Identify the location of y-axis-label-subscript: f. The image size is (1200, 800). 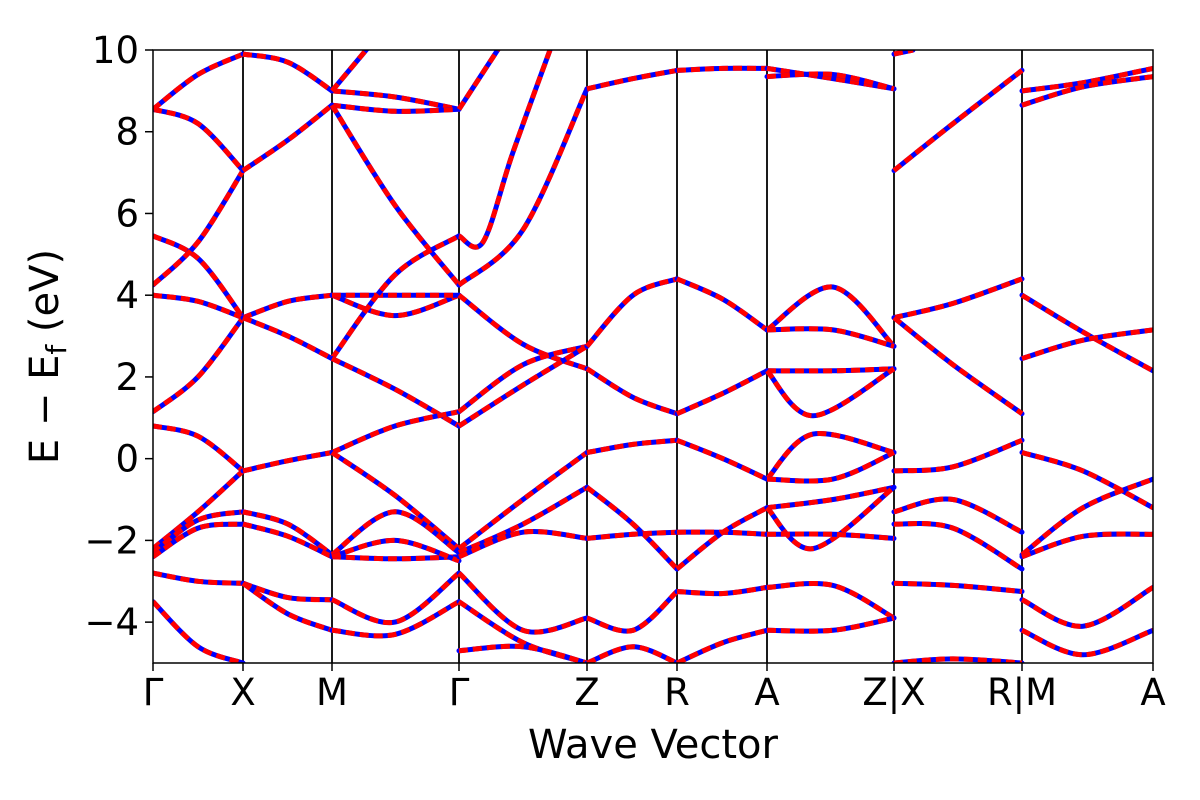
(56, 349).